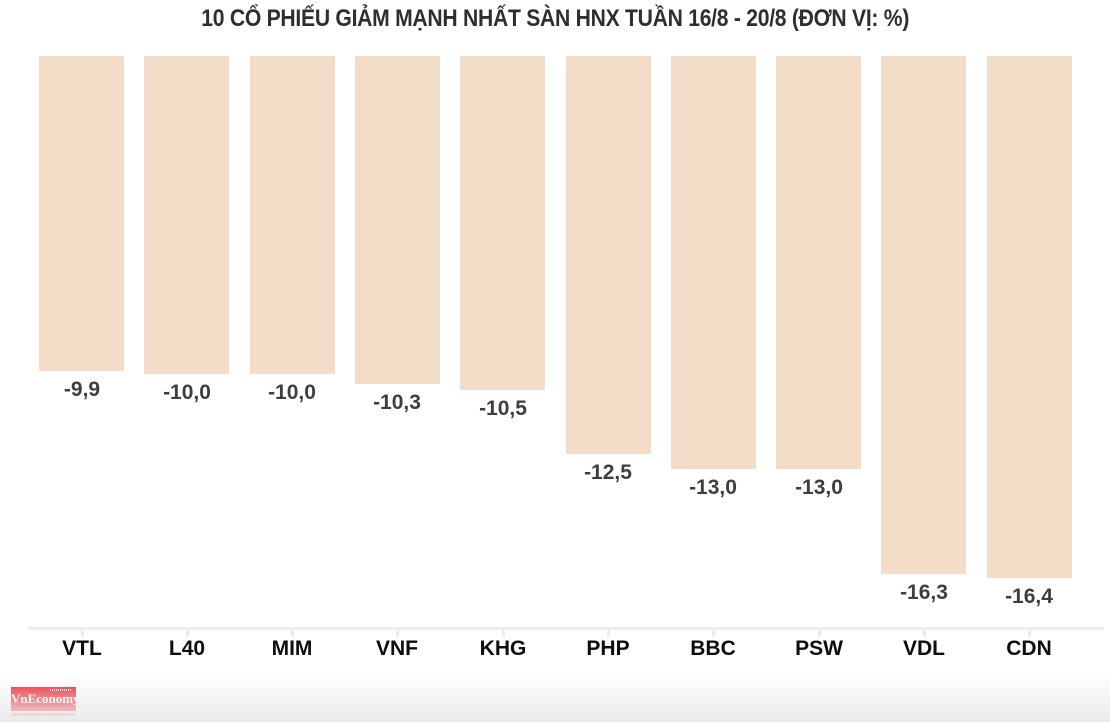 The width and height of the screenshot is (1110, 722). What do you see at coordinates (187, 648) in the screenshot?
I see `category-label-l40: L40` at bounding box center [187, 648].